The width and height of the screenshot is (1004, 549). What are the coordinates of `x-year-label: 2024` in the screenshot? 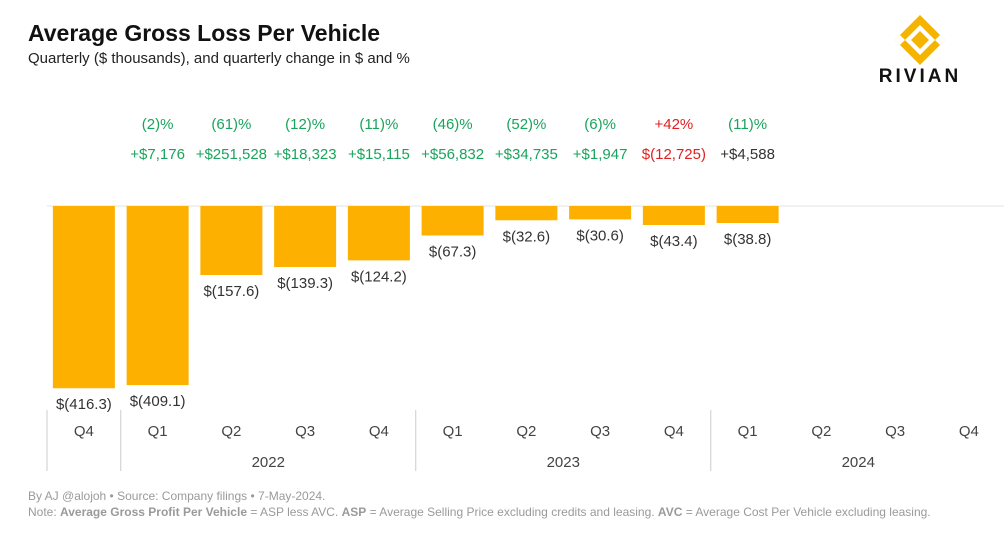 It's located at (858, 462).